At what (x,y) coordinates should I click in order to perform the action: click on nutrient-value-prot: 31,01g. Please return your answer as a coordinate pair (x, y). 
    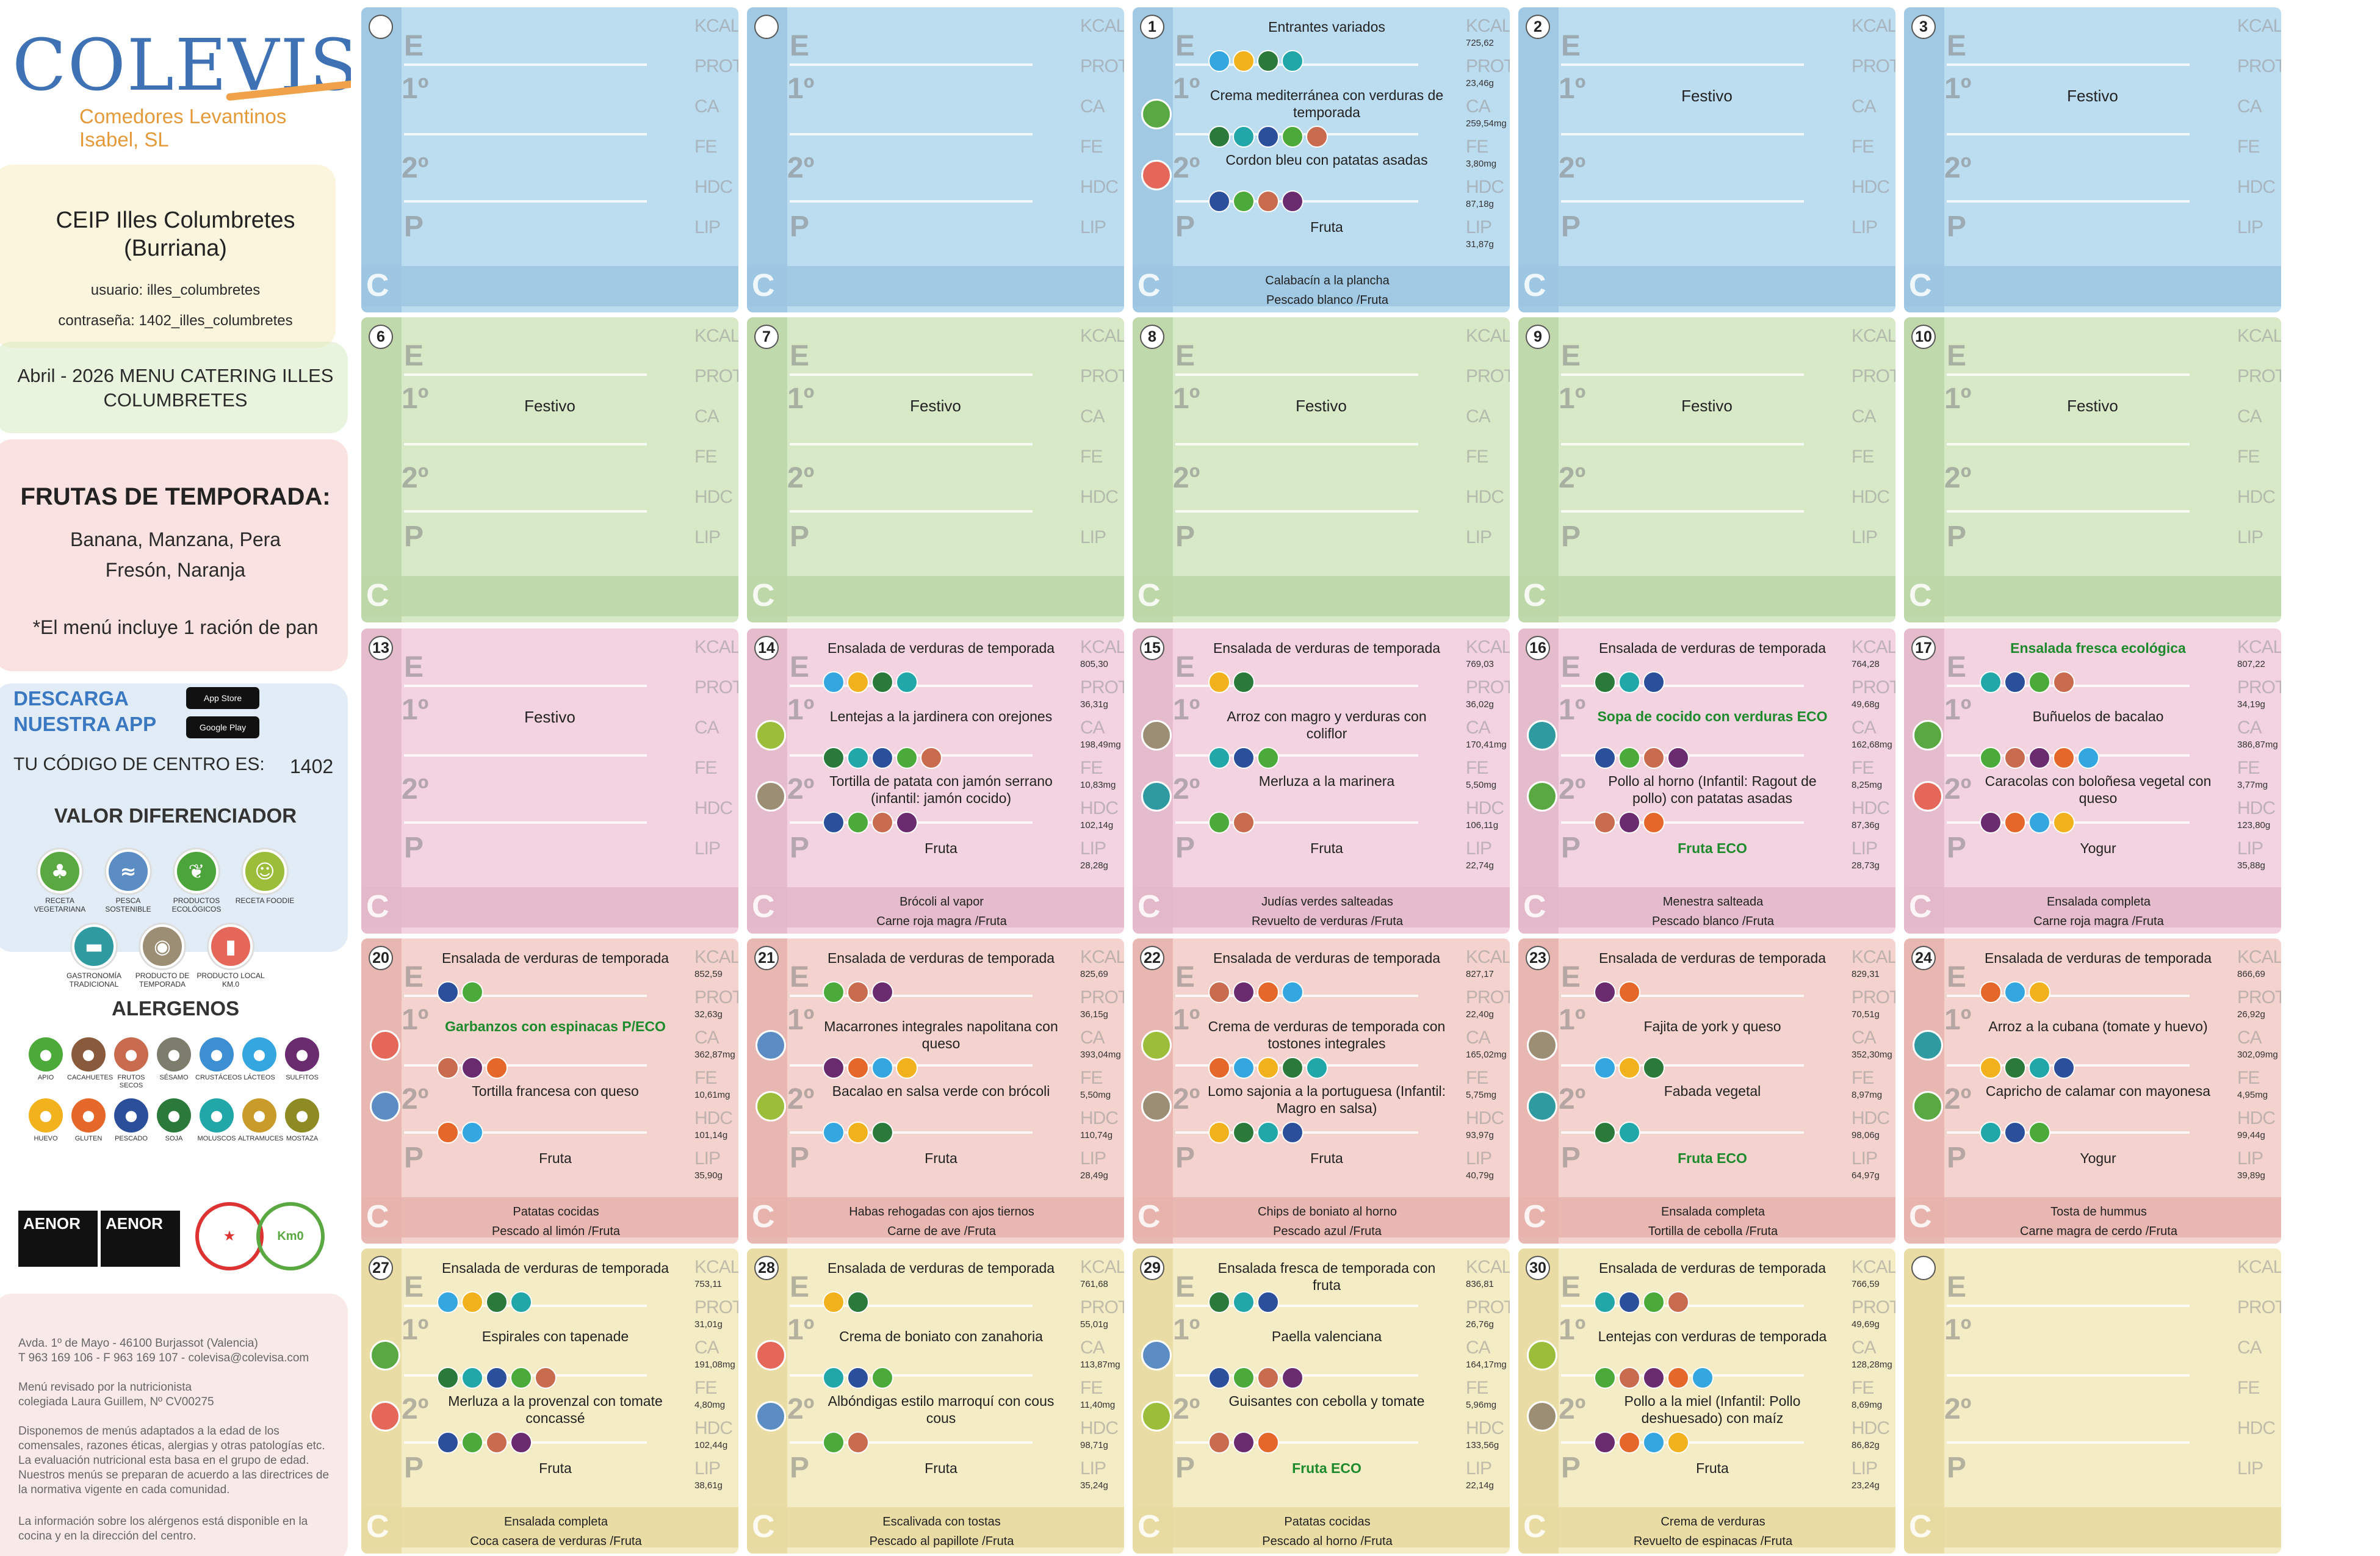
    Looking at the image, I should click on (709, 1324).